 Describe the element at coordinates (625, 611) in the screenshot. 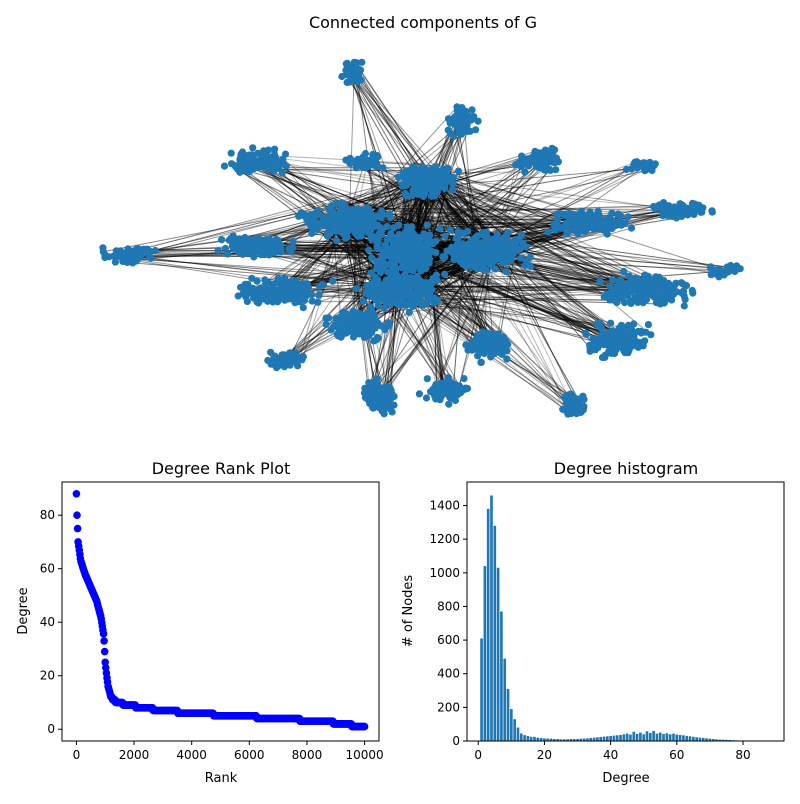

I see `histogram-area` at that location.